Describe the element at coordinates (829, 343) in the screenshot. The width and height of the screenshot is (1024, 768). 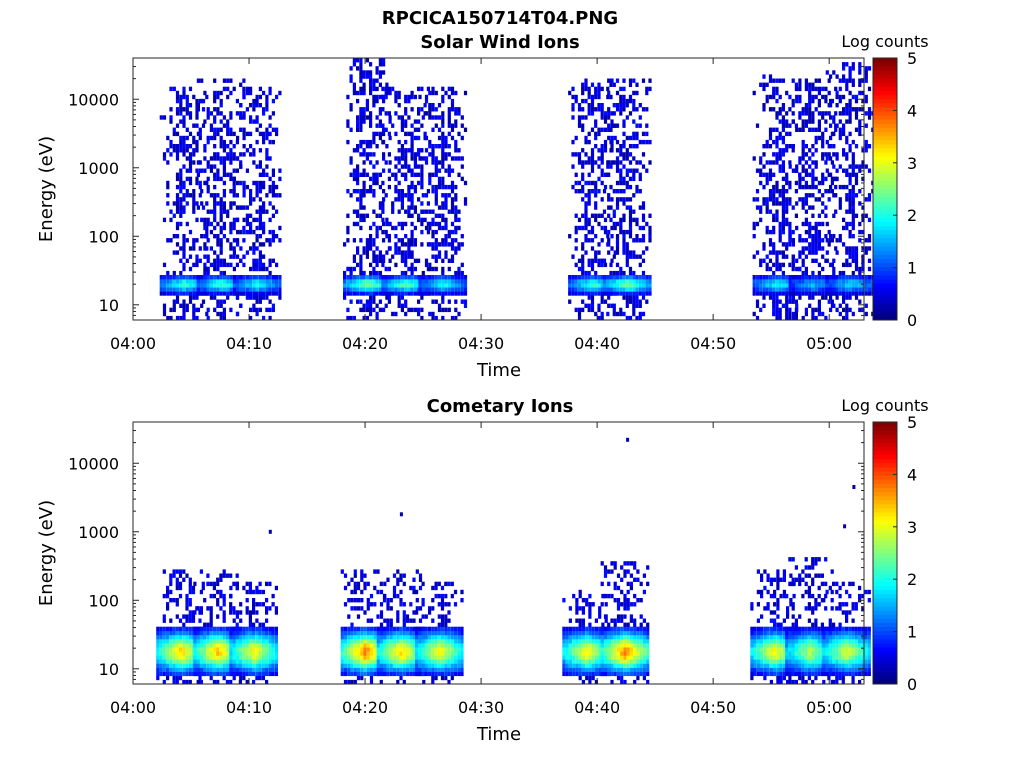
I see `x-tick-label: 05:00` at that location.